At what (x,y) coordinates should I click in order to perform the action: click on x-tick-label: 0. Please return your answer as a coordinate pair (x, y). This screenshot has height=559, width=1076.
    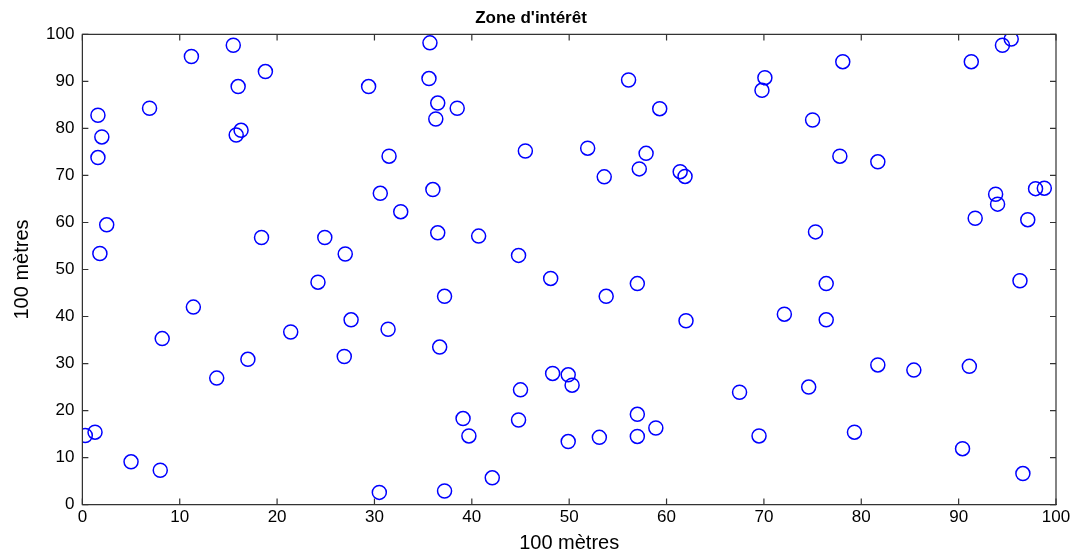
    Looking at the image, I should click on (82, 517).